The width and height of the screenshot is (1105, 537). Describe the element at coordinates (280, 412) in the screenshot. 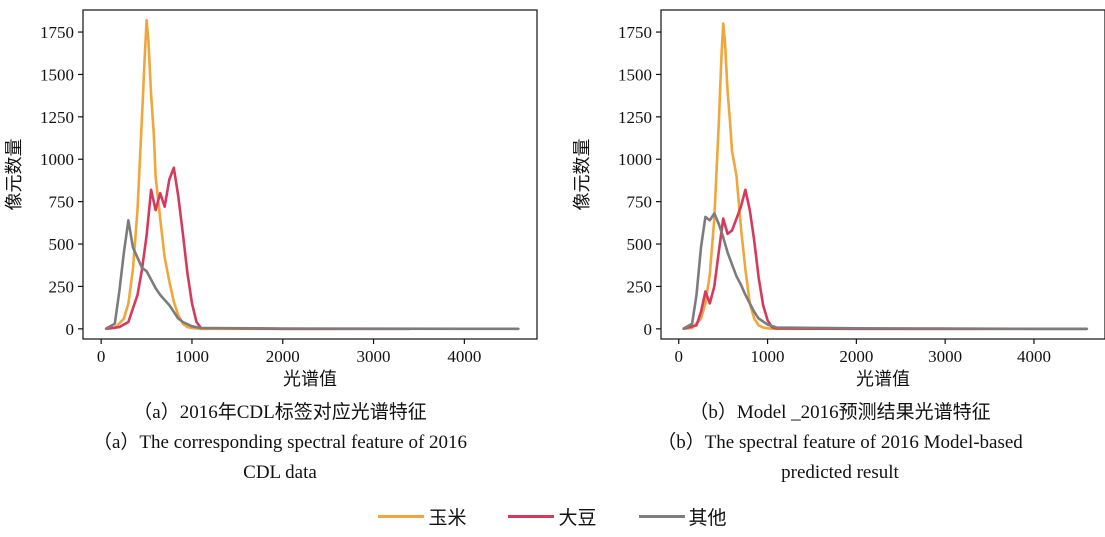

I see `caption-a-zh: （a）2016年CDL标签对应光谱特征` at that location.